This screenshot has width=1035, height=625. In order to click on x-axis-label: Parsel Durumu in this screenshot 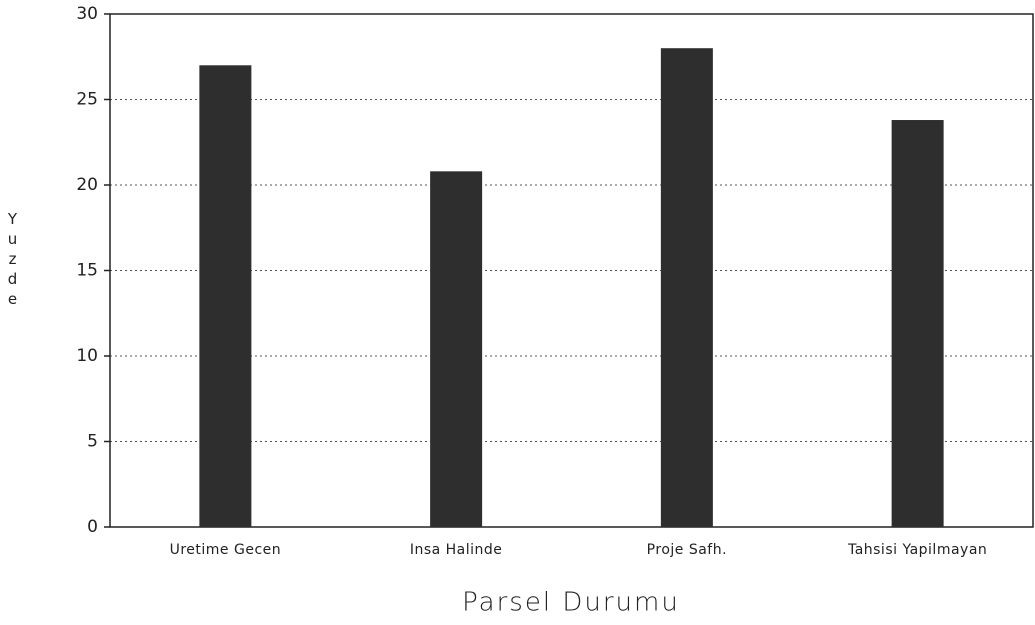, I will do `click(571, 603)`.